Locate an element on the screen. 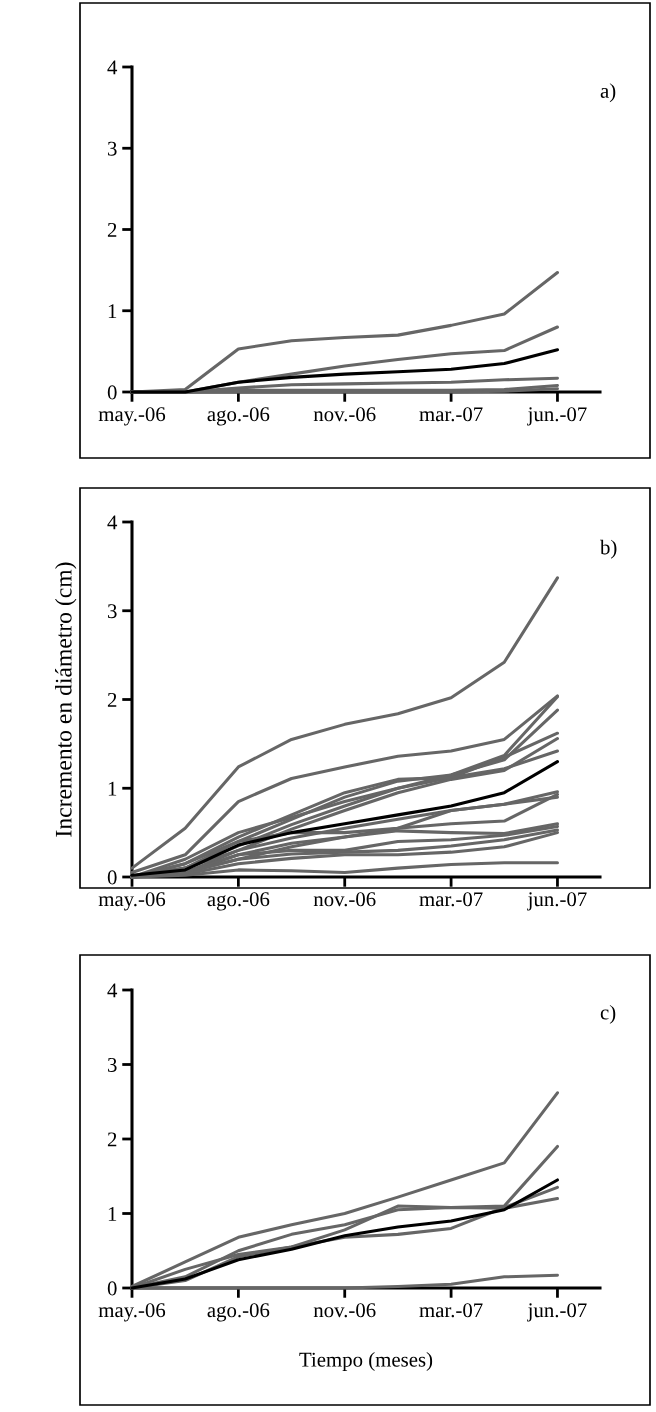 The height and width of the screenshot is (1412, 656). annotation: b) is located at coordinates (608, 549).